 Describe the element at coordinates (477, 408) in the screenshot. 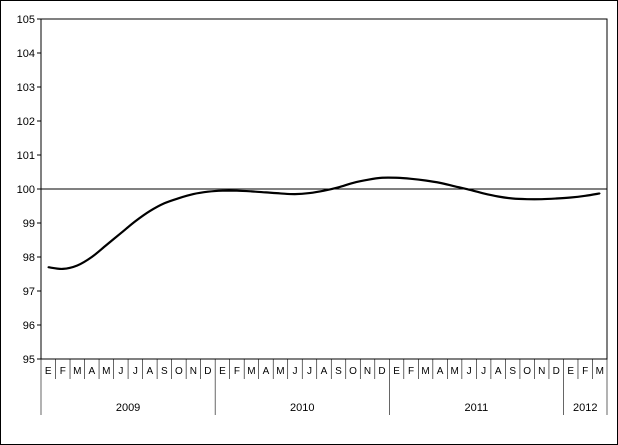

I see `x-year-label: 2011` at that location.